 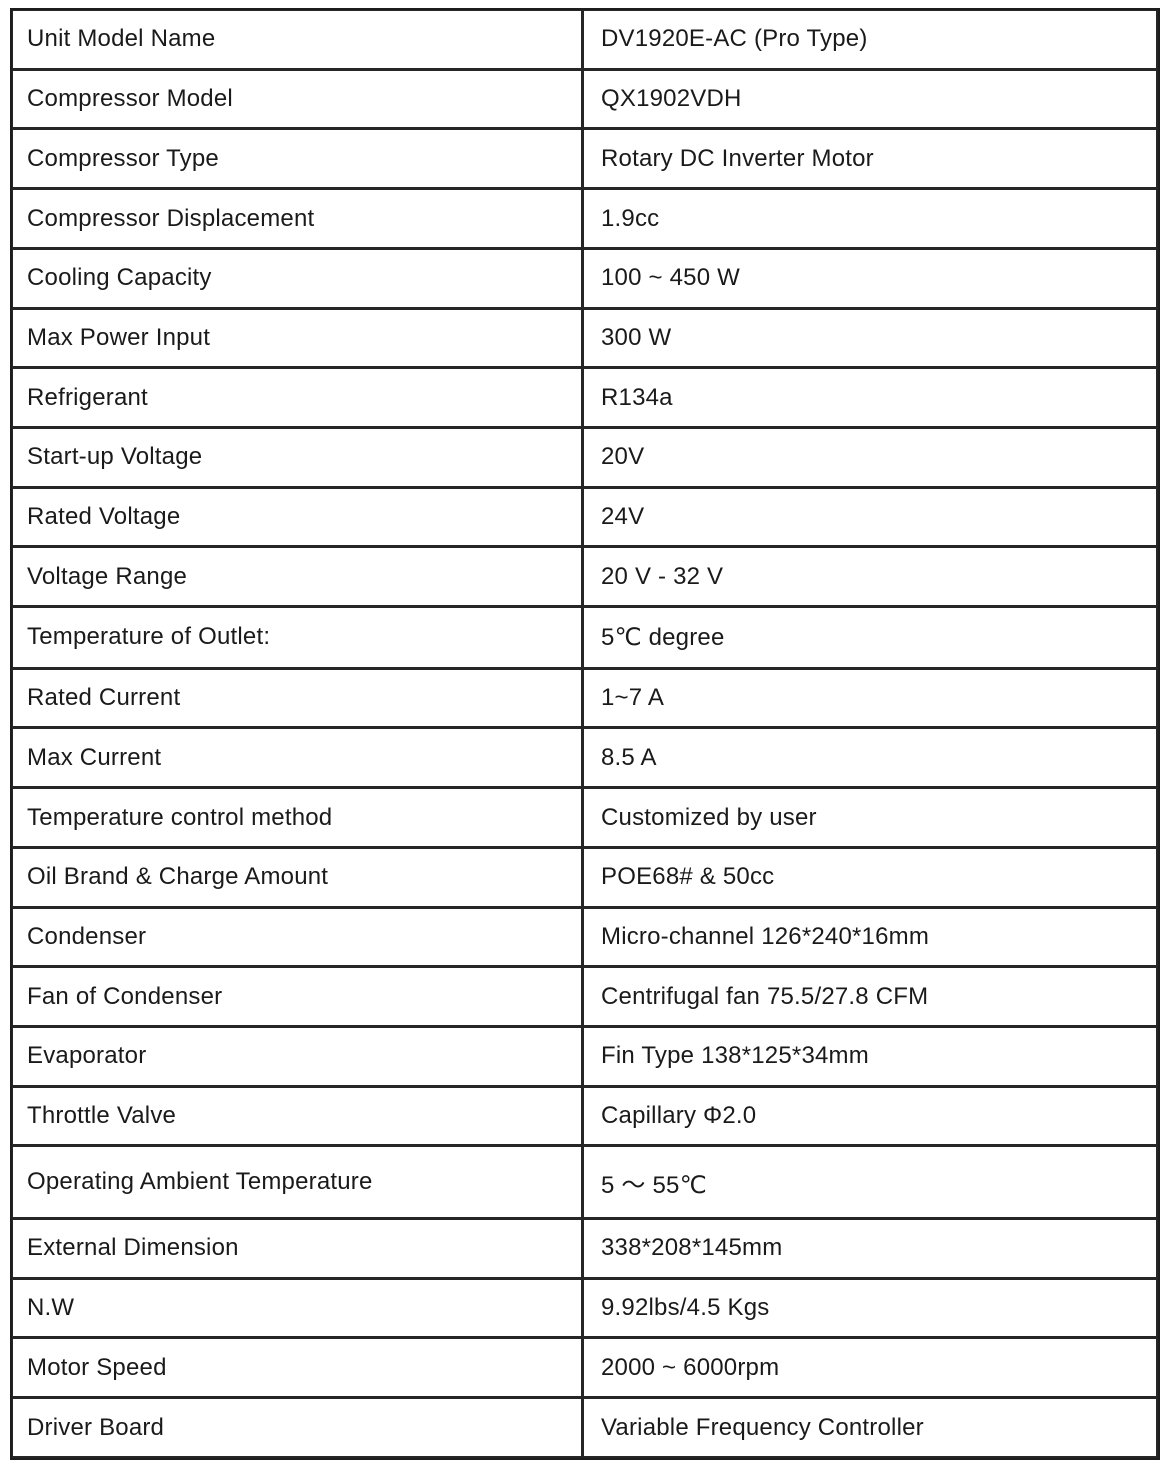 I want to click on table-row: Max Current 8.5 A, so click(x=585, y=758).